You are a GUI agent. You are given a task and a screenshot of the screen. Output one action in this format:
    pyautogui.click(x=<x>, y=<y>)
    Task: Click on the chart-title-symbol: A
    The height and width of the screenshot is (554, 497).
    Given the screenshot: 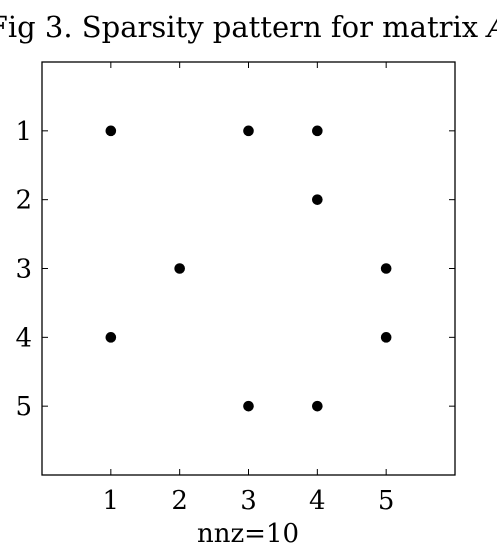 What is the action you would take?
    pyautogui.click(x=490, y=27)
    